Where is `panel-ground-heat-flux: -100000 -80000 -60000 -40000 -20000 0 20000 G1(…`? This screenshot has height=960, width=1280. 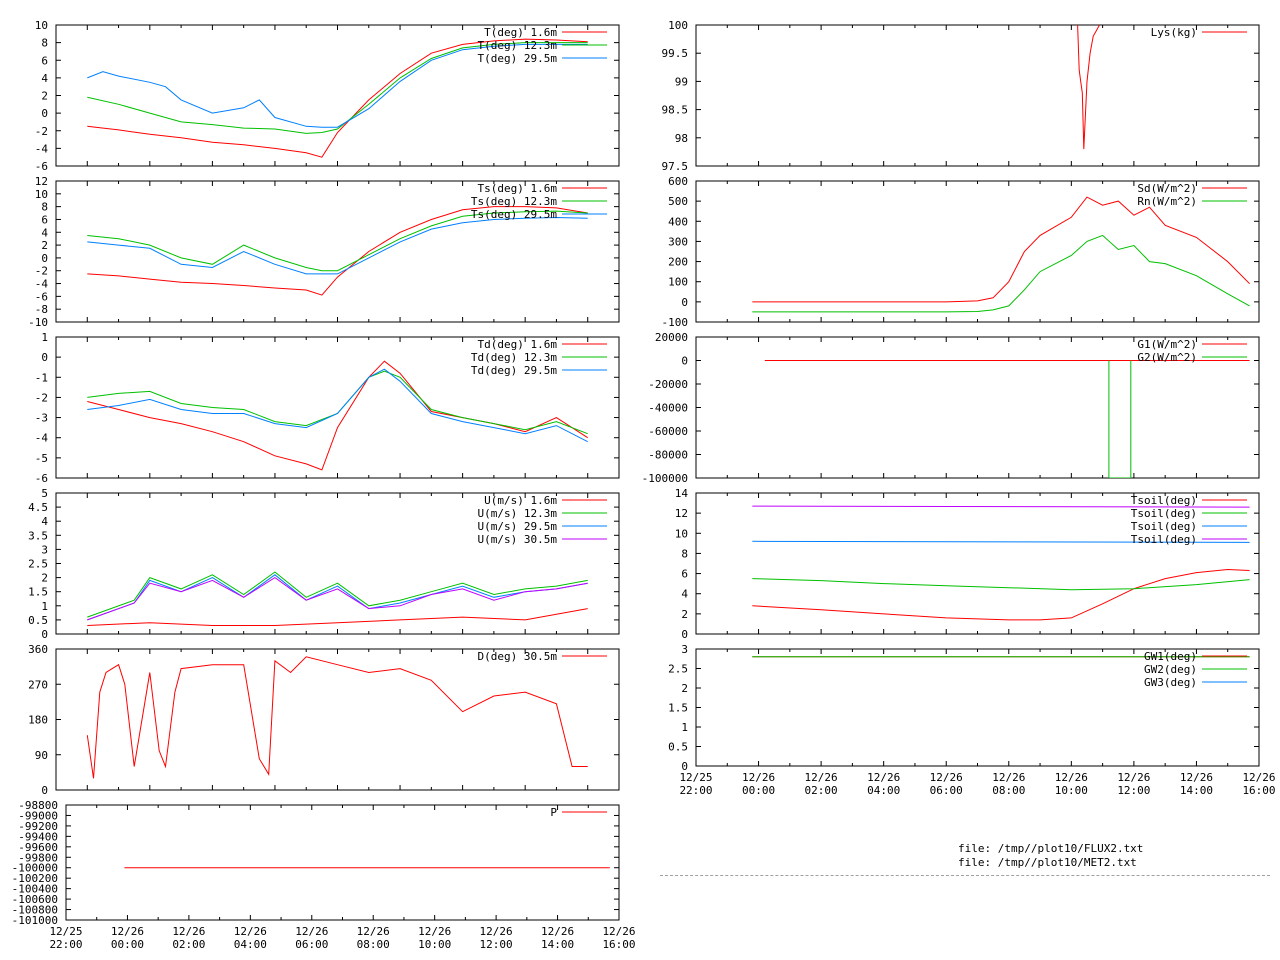
panel-ground-heat-flux: -100000 -80000 -60000 -40000 -20000 0 20000 G1(… is located at coordinates (951, 408).